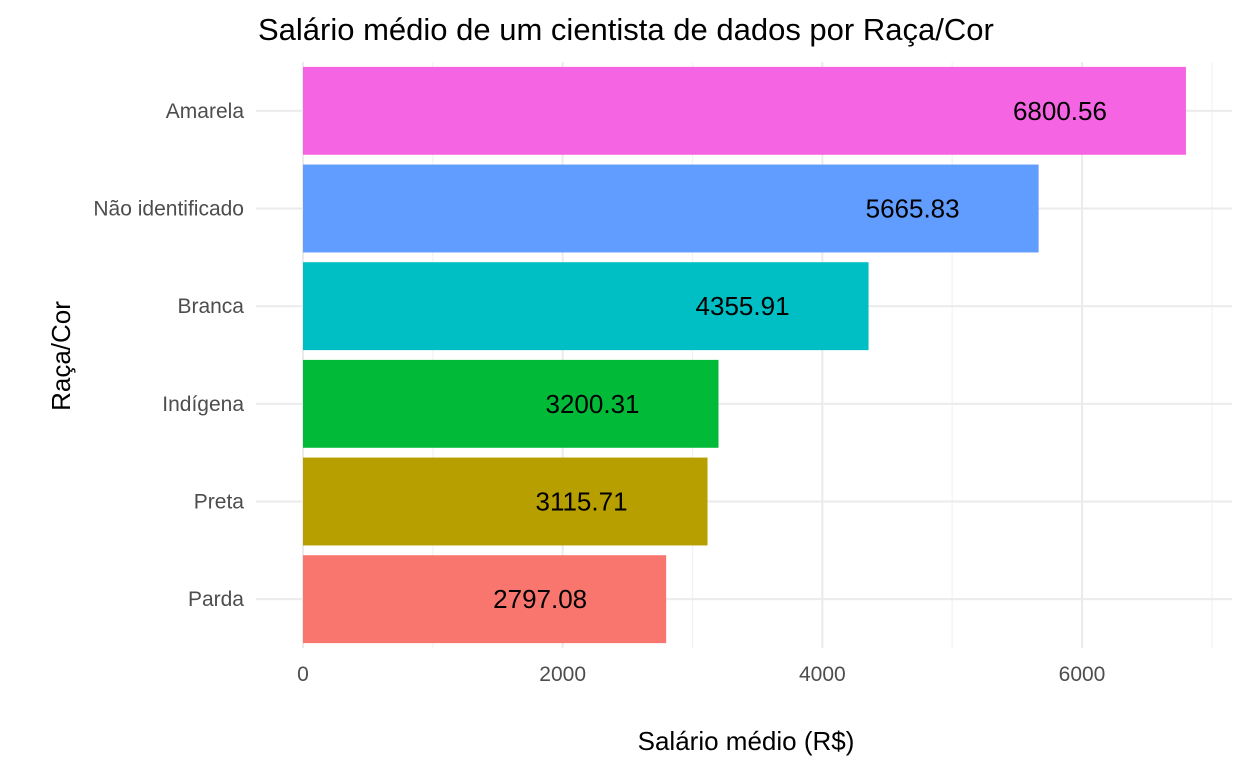 The width and height of the screenshot is (1248, 768). What do you see at coordinates (540, 599) in the screenshot?
I see `bar-value-label: 2797.08` at bounding box center [540, 599].